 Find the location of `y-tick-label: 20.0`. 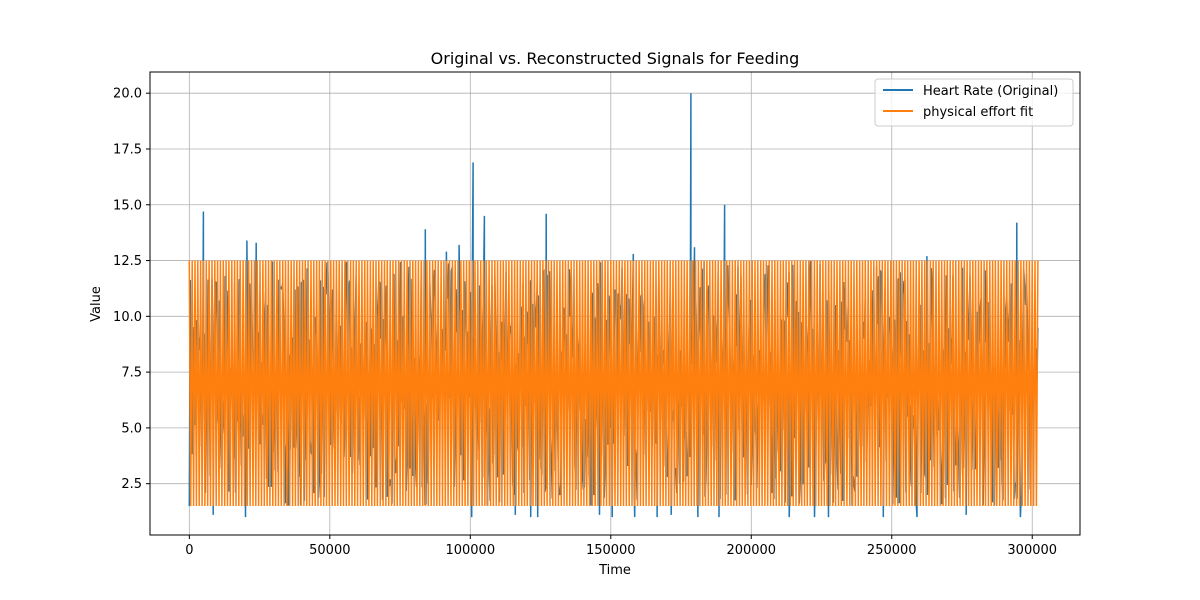

y-tick-label: 20.0 is located at coordinates (127, 94).